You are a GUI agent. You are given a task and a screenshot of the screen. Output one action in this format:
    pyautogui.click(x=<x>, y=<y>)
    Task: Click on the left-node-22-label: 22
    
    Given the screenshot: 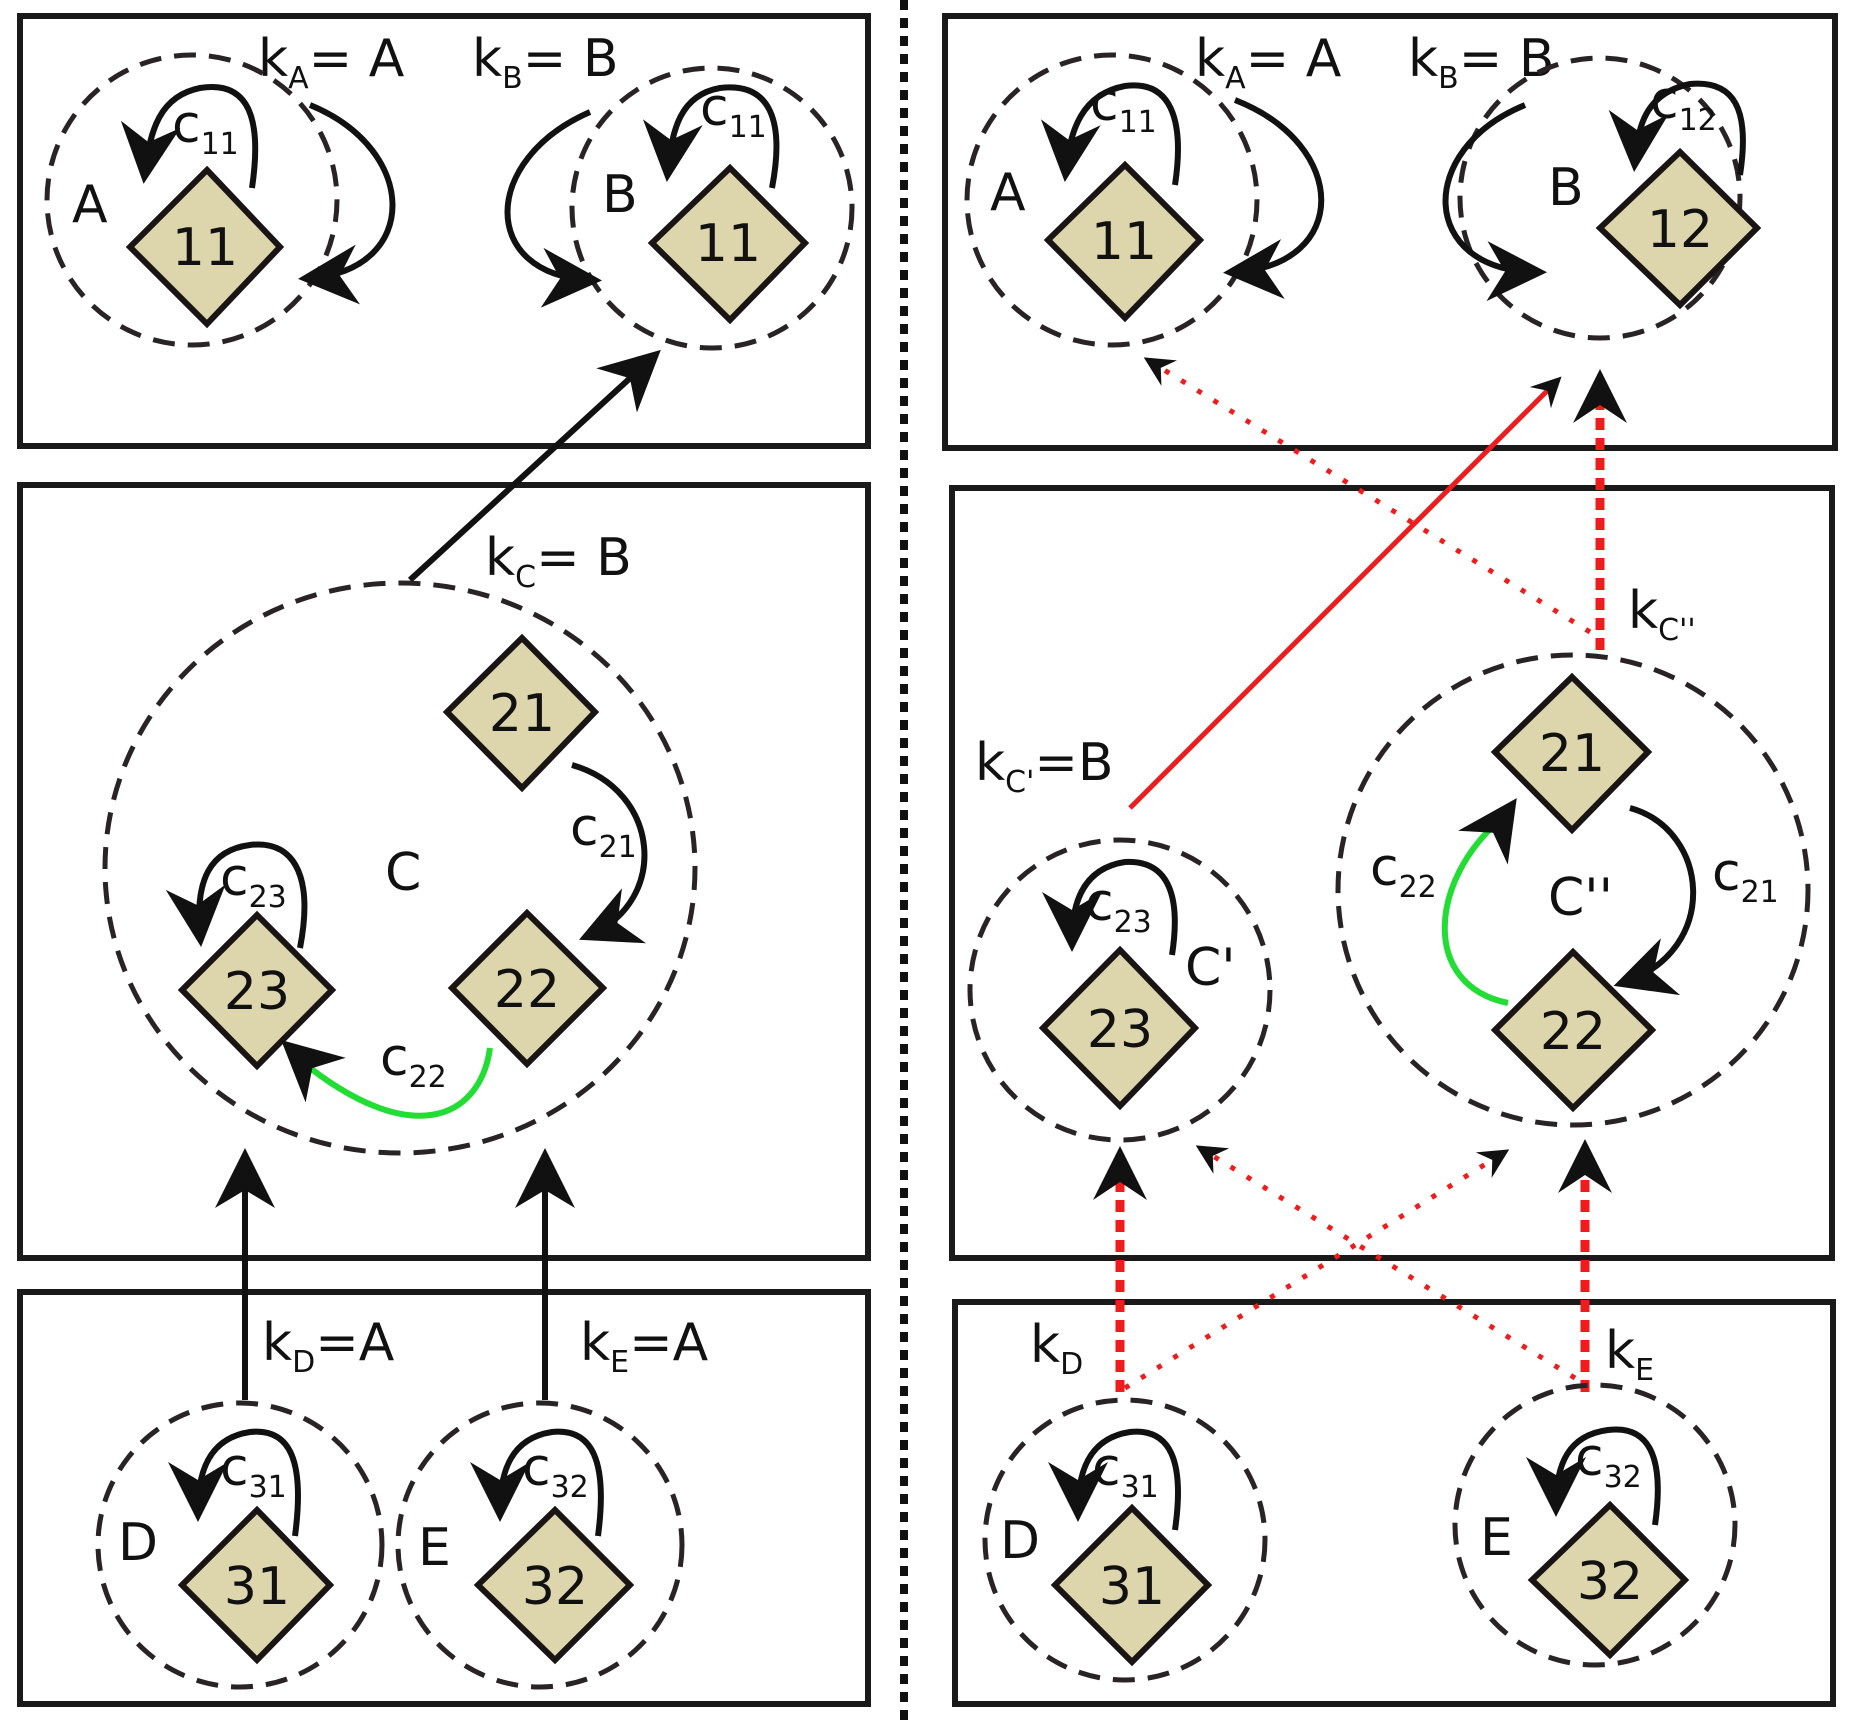 What is the action you would take?
    pyautogui.click(x=527, y=990)
    